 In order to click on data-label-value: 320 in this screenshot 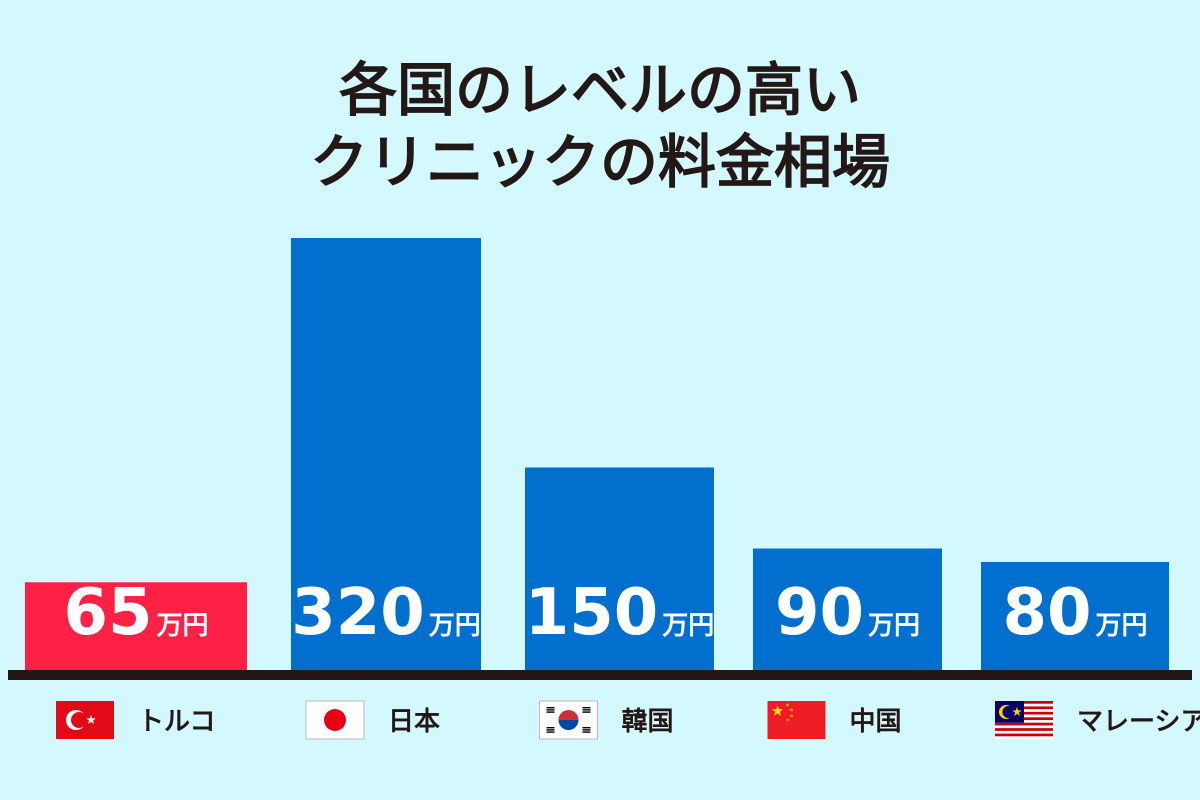, I will do `click(358, 613)`.